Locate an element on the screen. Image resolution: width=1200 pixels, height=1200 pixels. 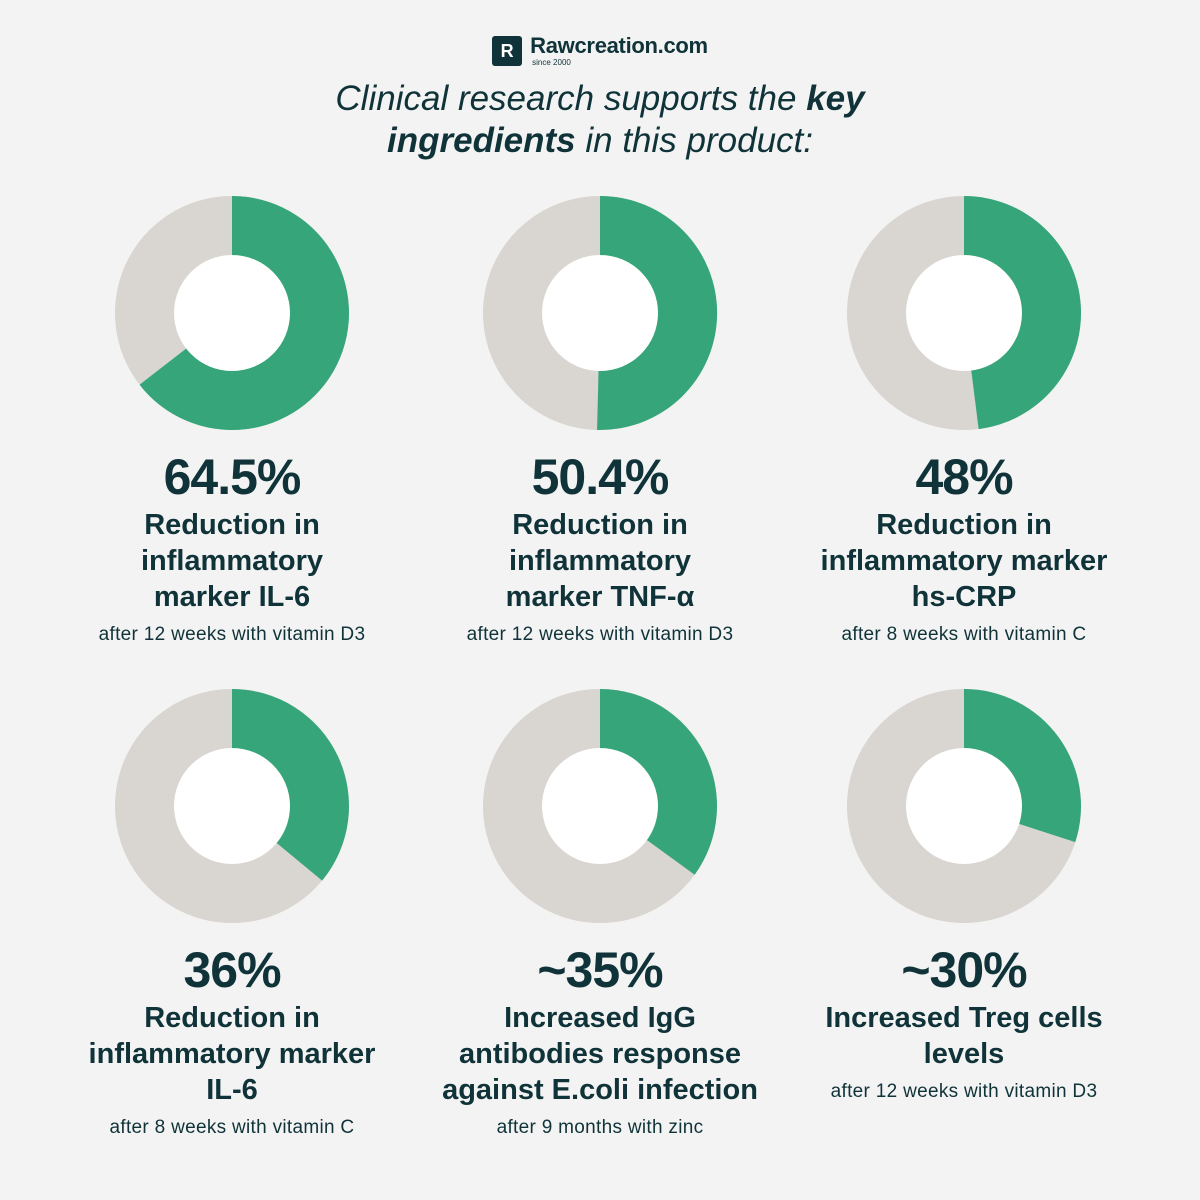
logo-mark-icon: R is located at coordinates (507, 51).